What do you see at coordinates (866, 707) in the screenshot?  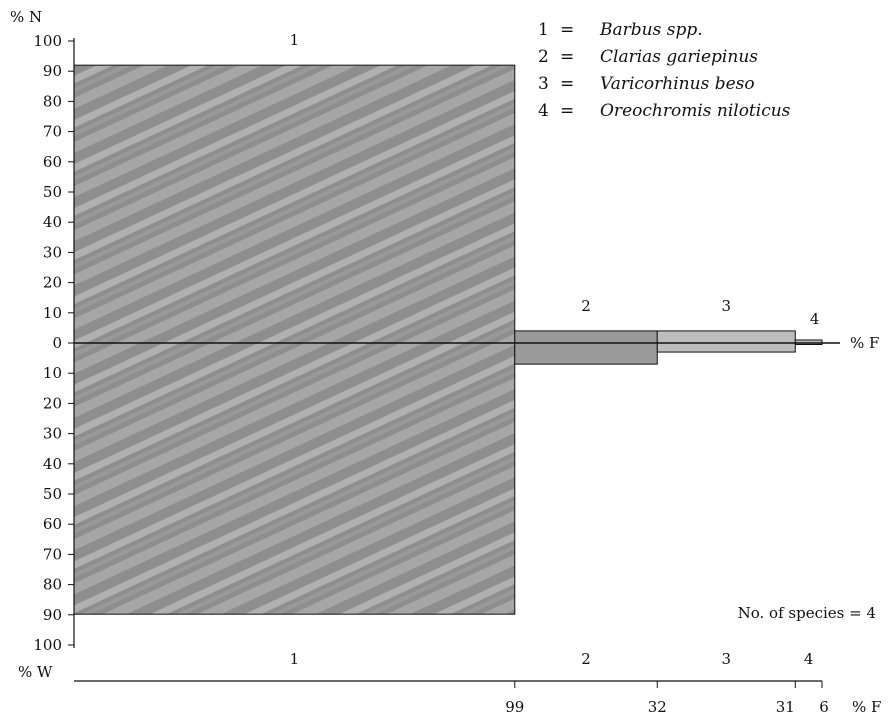 I see `f-axis-title: % F` at bounding box center [866, 707].